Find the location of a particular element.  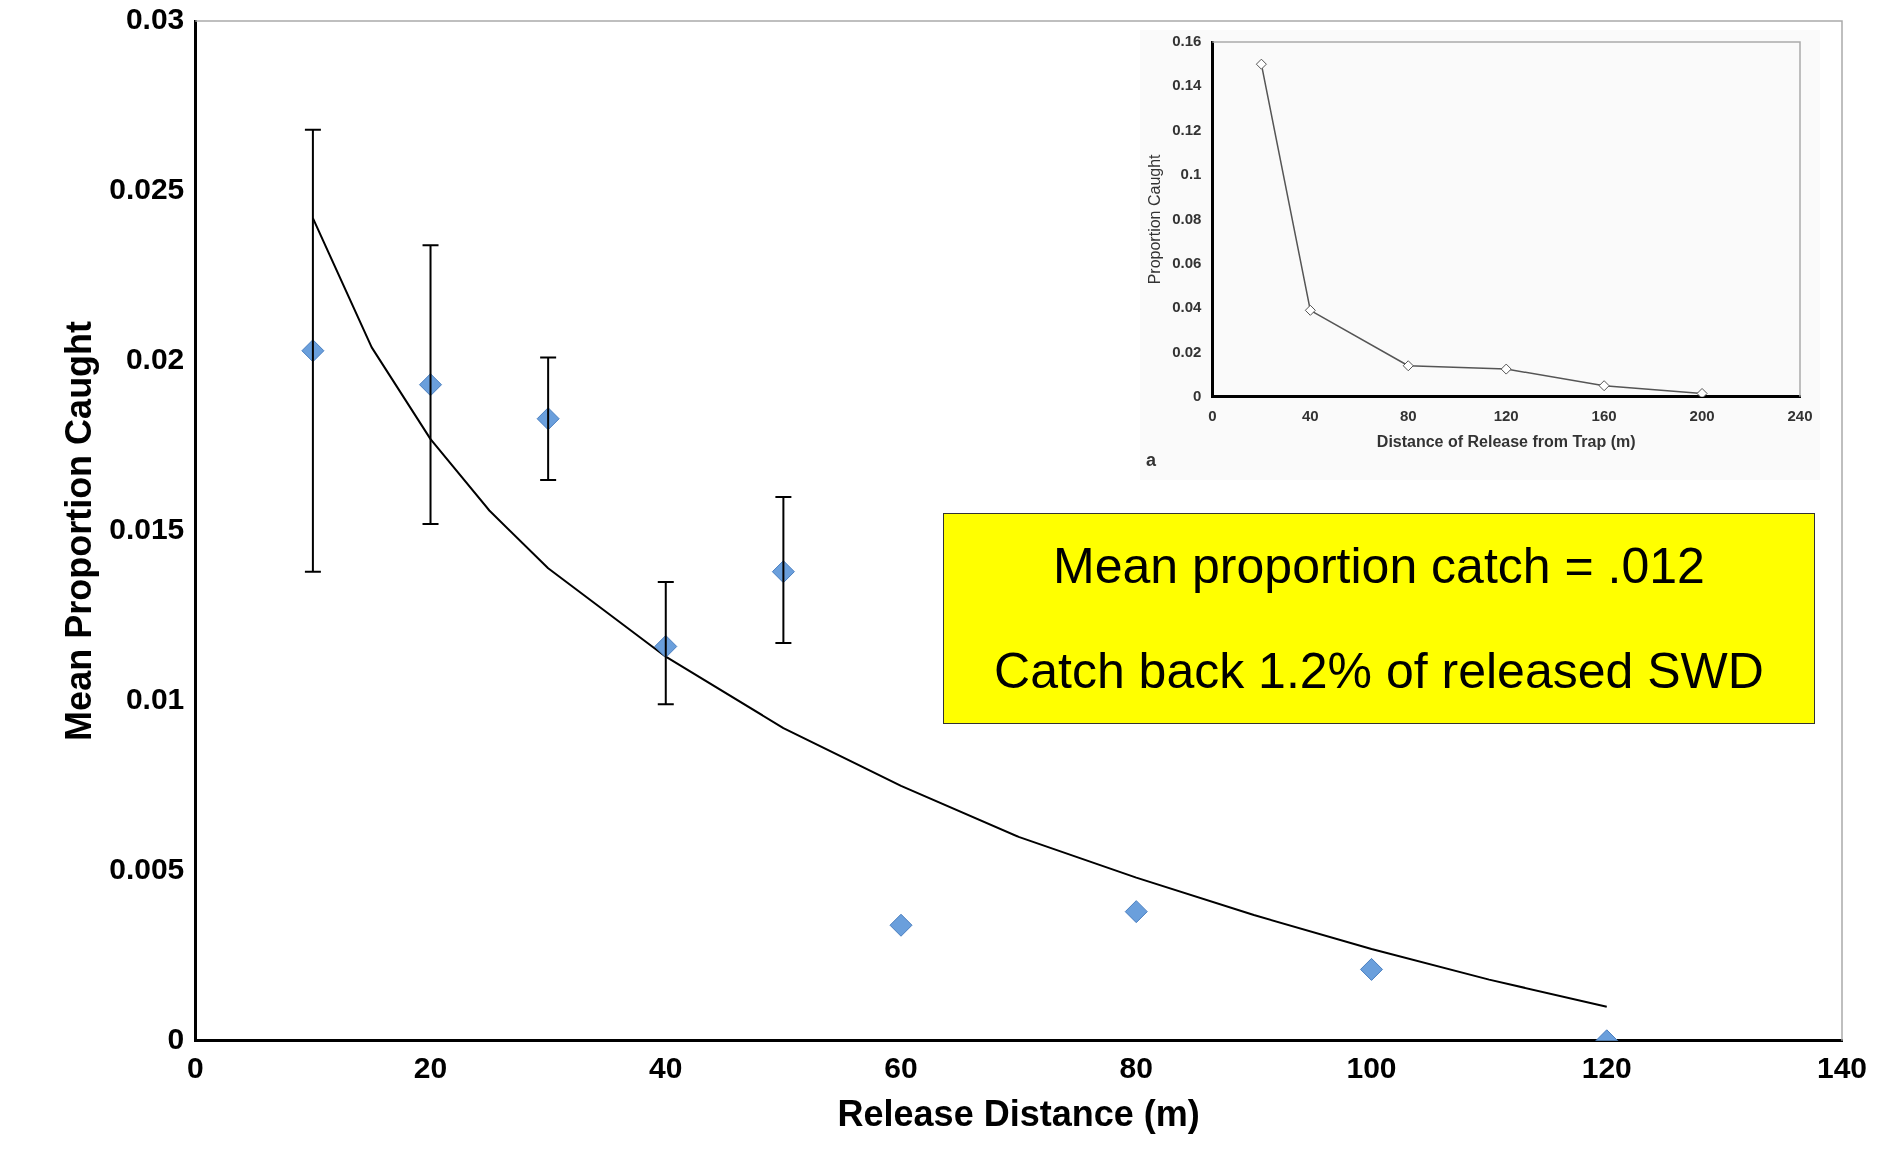

y-tick-label: 0.06 is located at coordinates (1187, 262).